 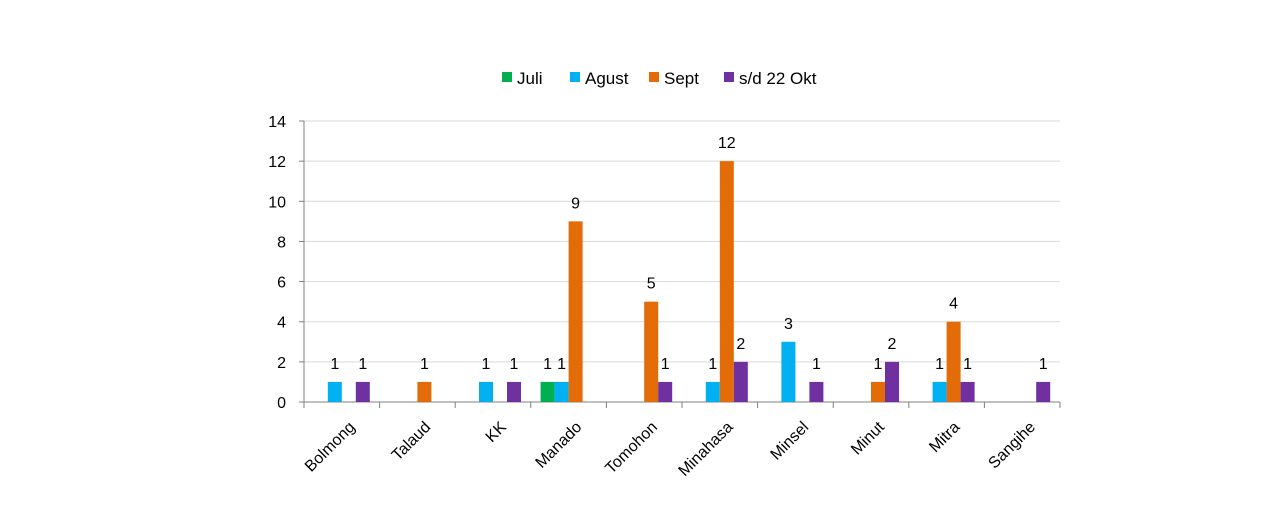 I want to click on legend-label: s/d 22 Okt, so click(x=778, y=78).